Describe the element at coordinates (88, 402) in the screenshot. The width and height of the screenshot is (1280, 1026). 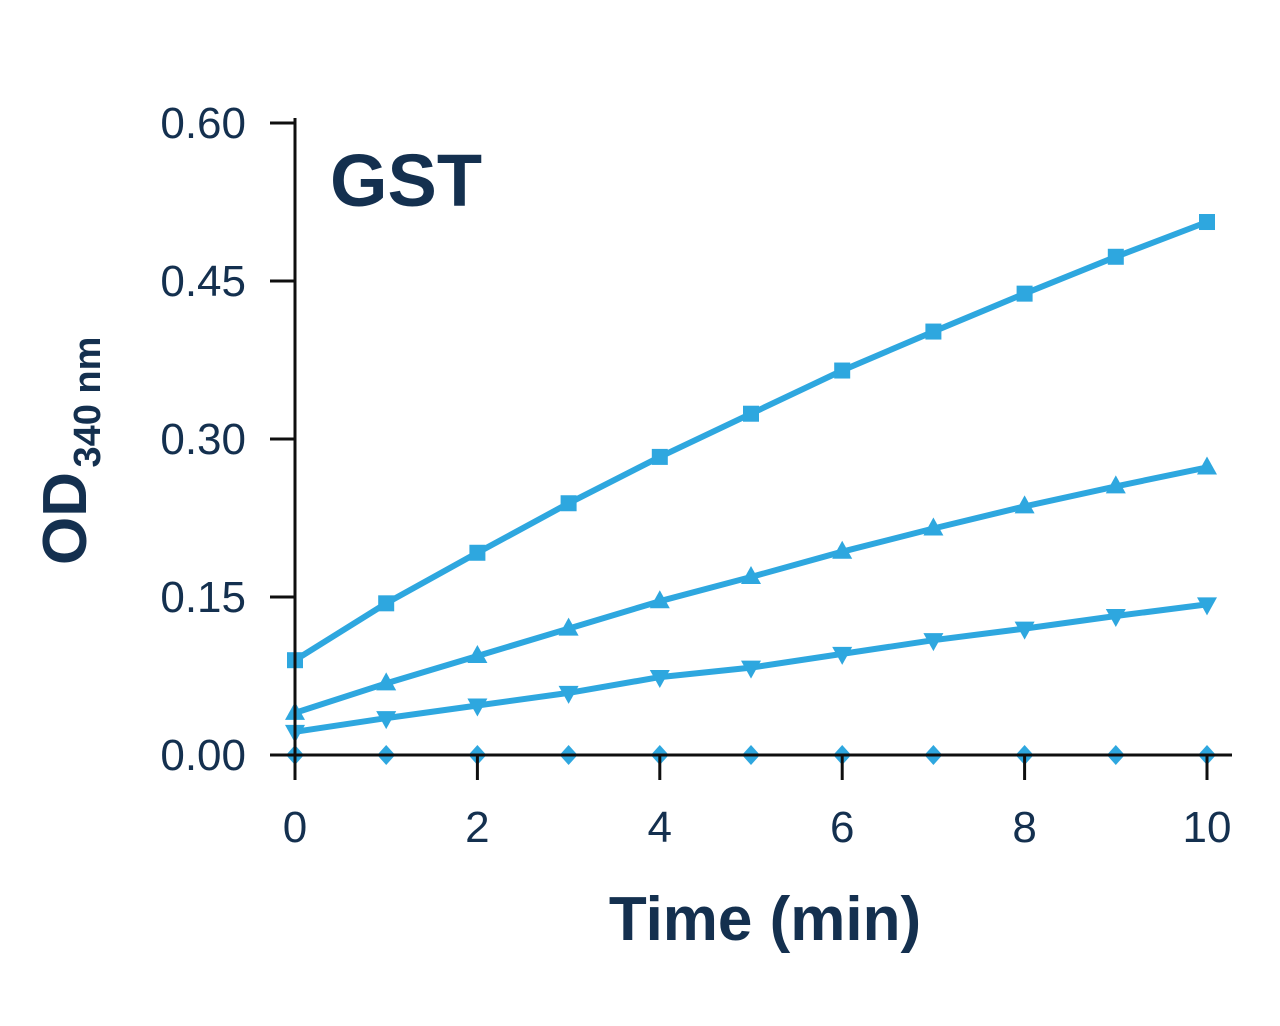
I see `y-axis-title-sub: 340 nm` at that location.